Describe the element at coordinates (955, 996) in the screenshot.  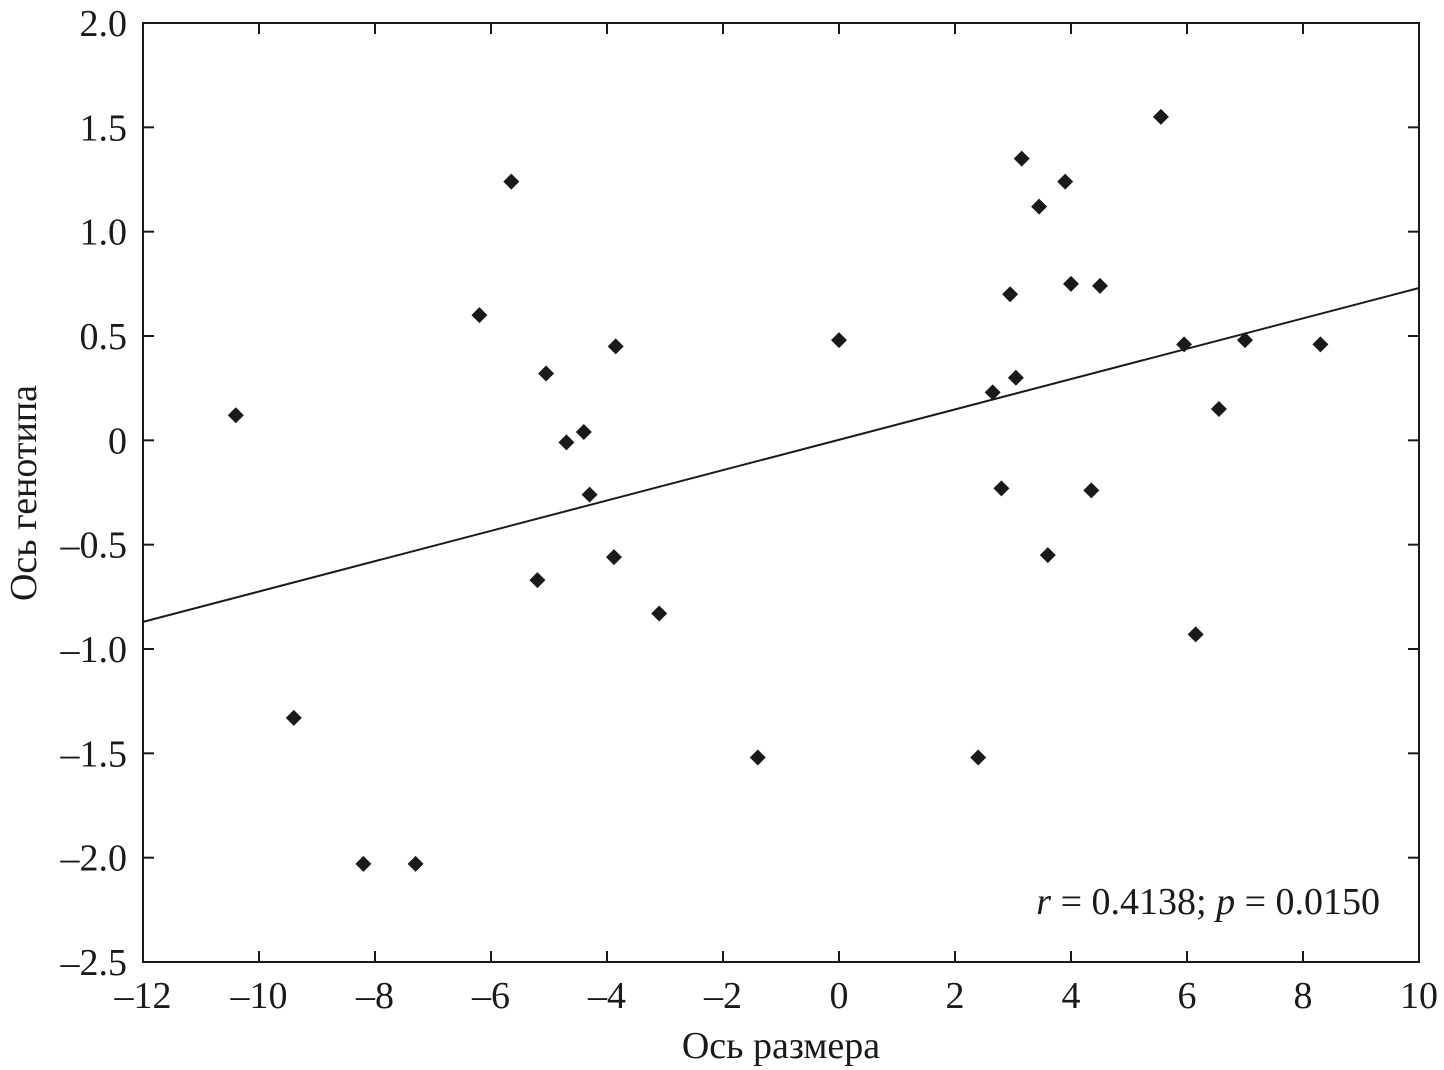
I see `x-tick-label: 2` at that location.